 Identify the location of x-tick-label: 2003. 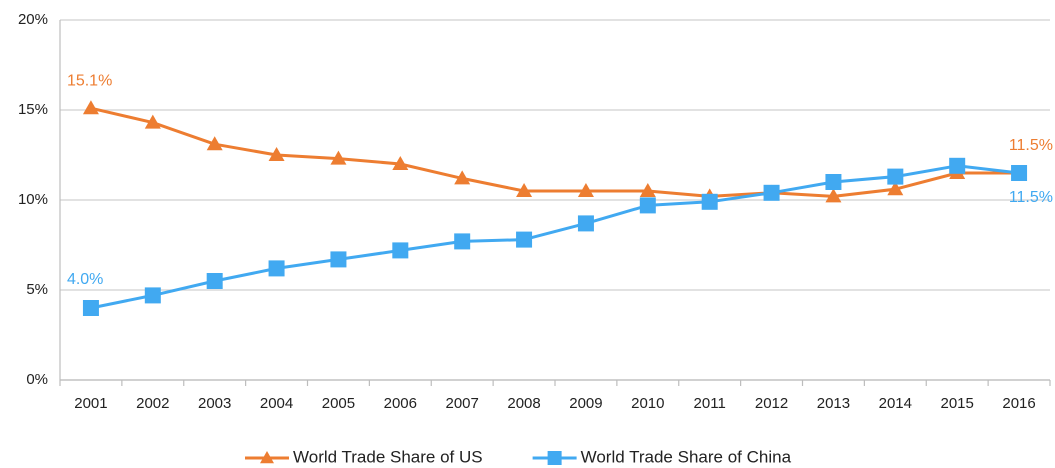
(214, 403).